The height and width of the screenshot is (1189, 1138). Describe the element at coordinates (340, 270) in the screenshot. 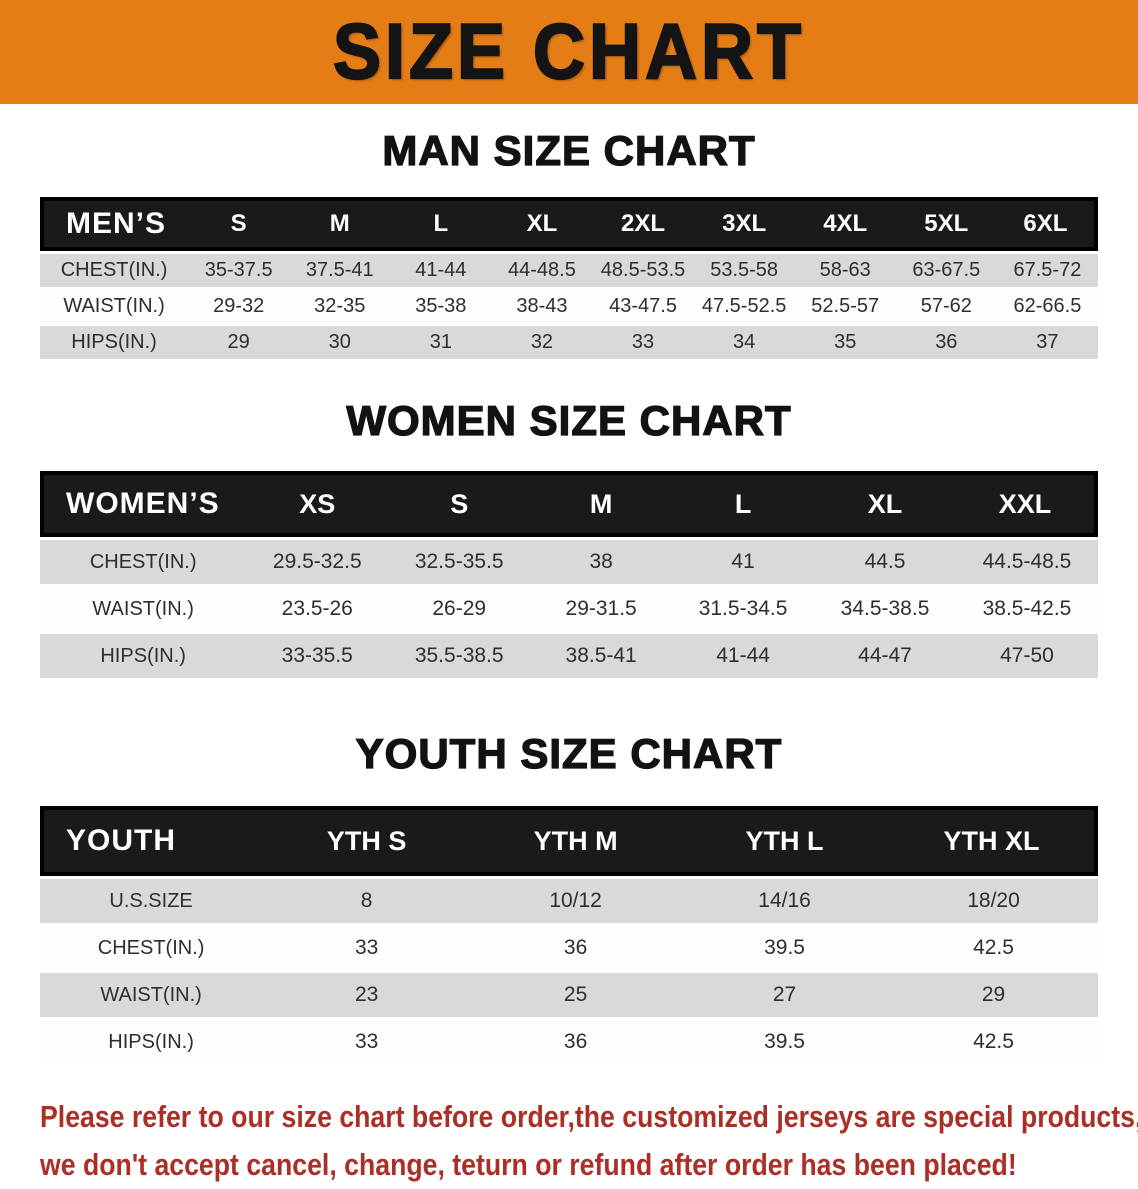

I see `size-value-cell: 37.5-41` at that location.